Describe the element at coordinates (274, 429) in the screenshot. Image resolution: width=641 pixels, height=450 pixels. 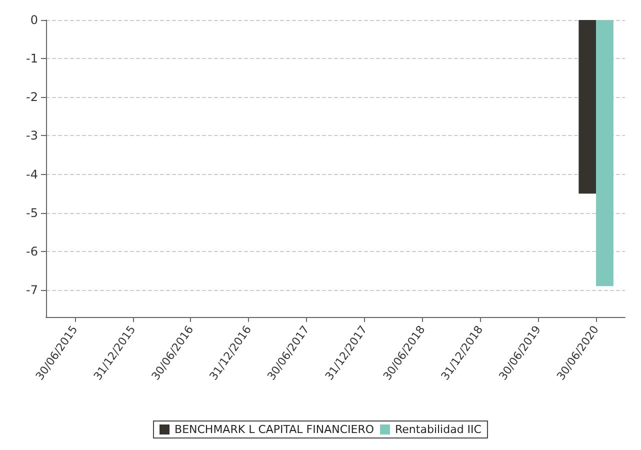
I see `legend-label: BENCHMARK L CAPITAL FINANCIERO` at that location.